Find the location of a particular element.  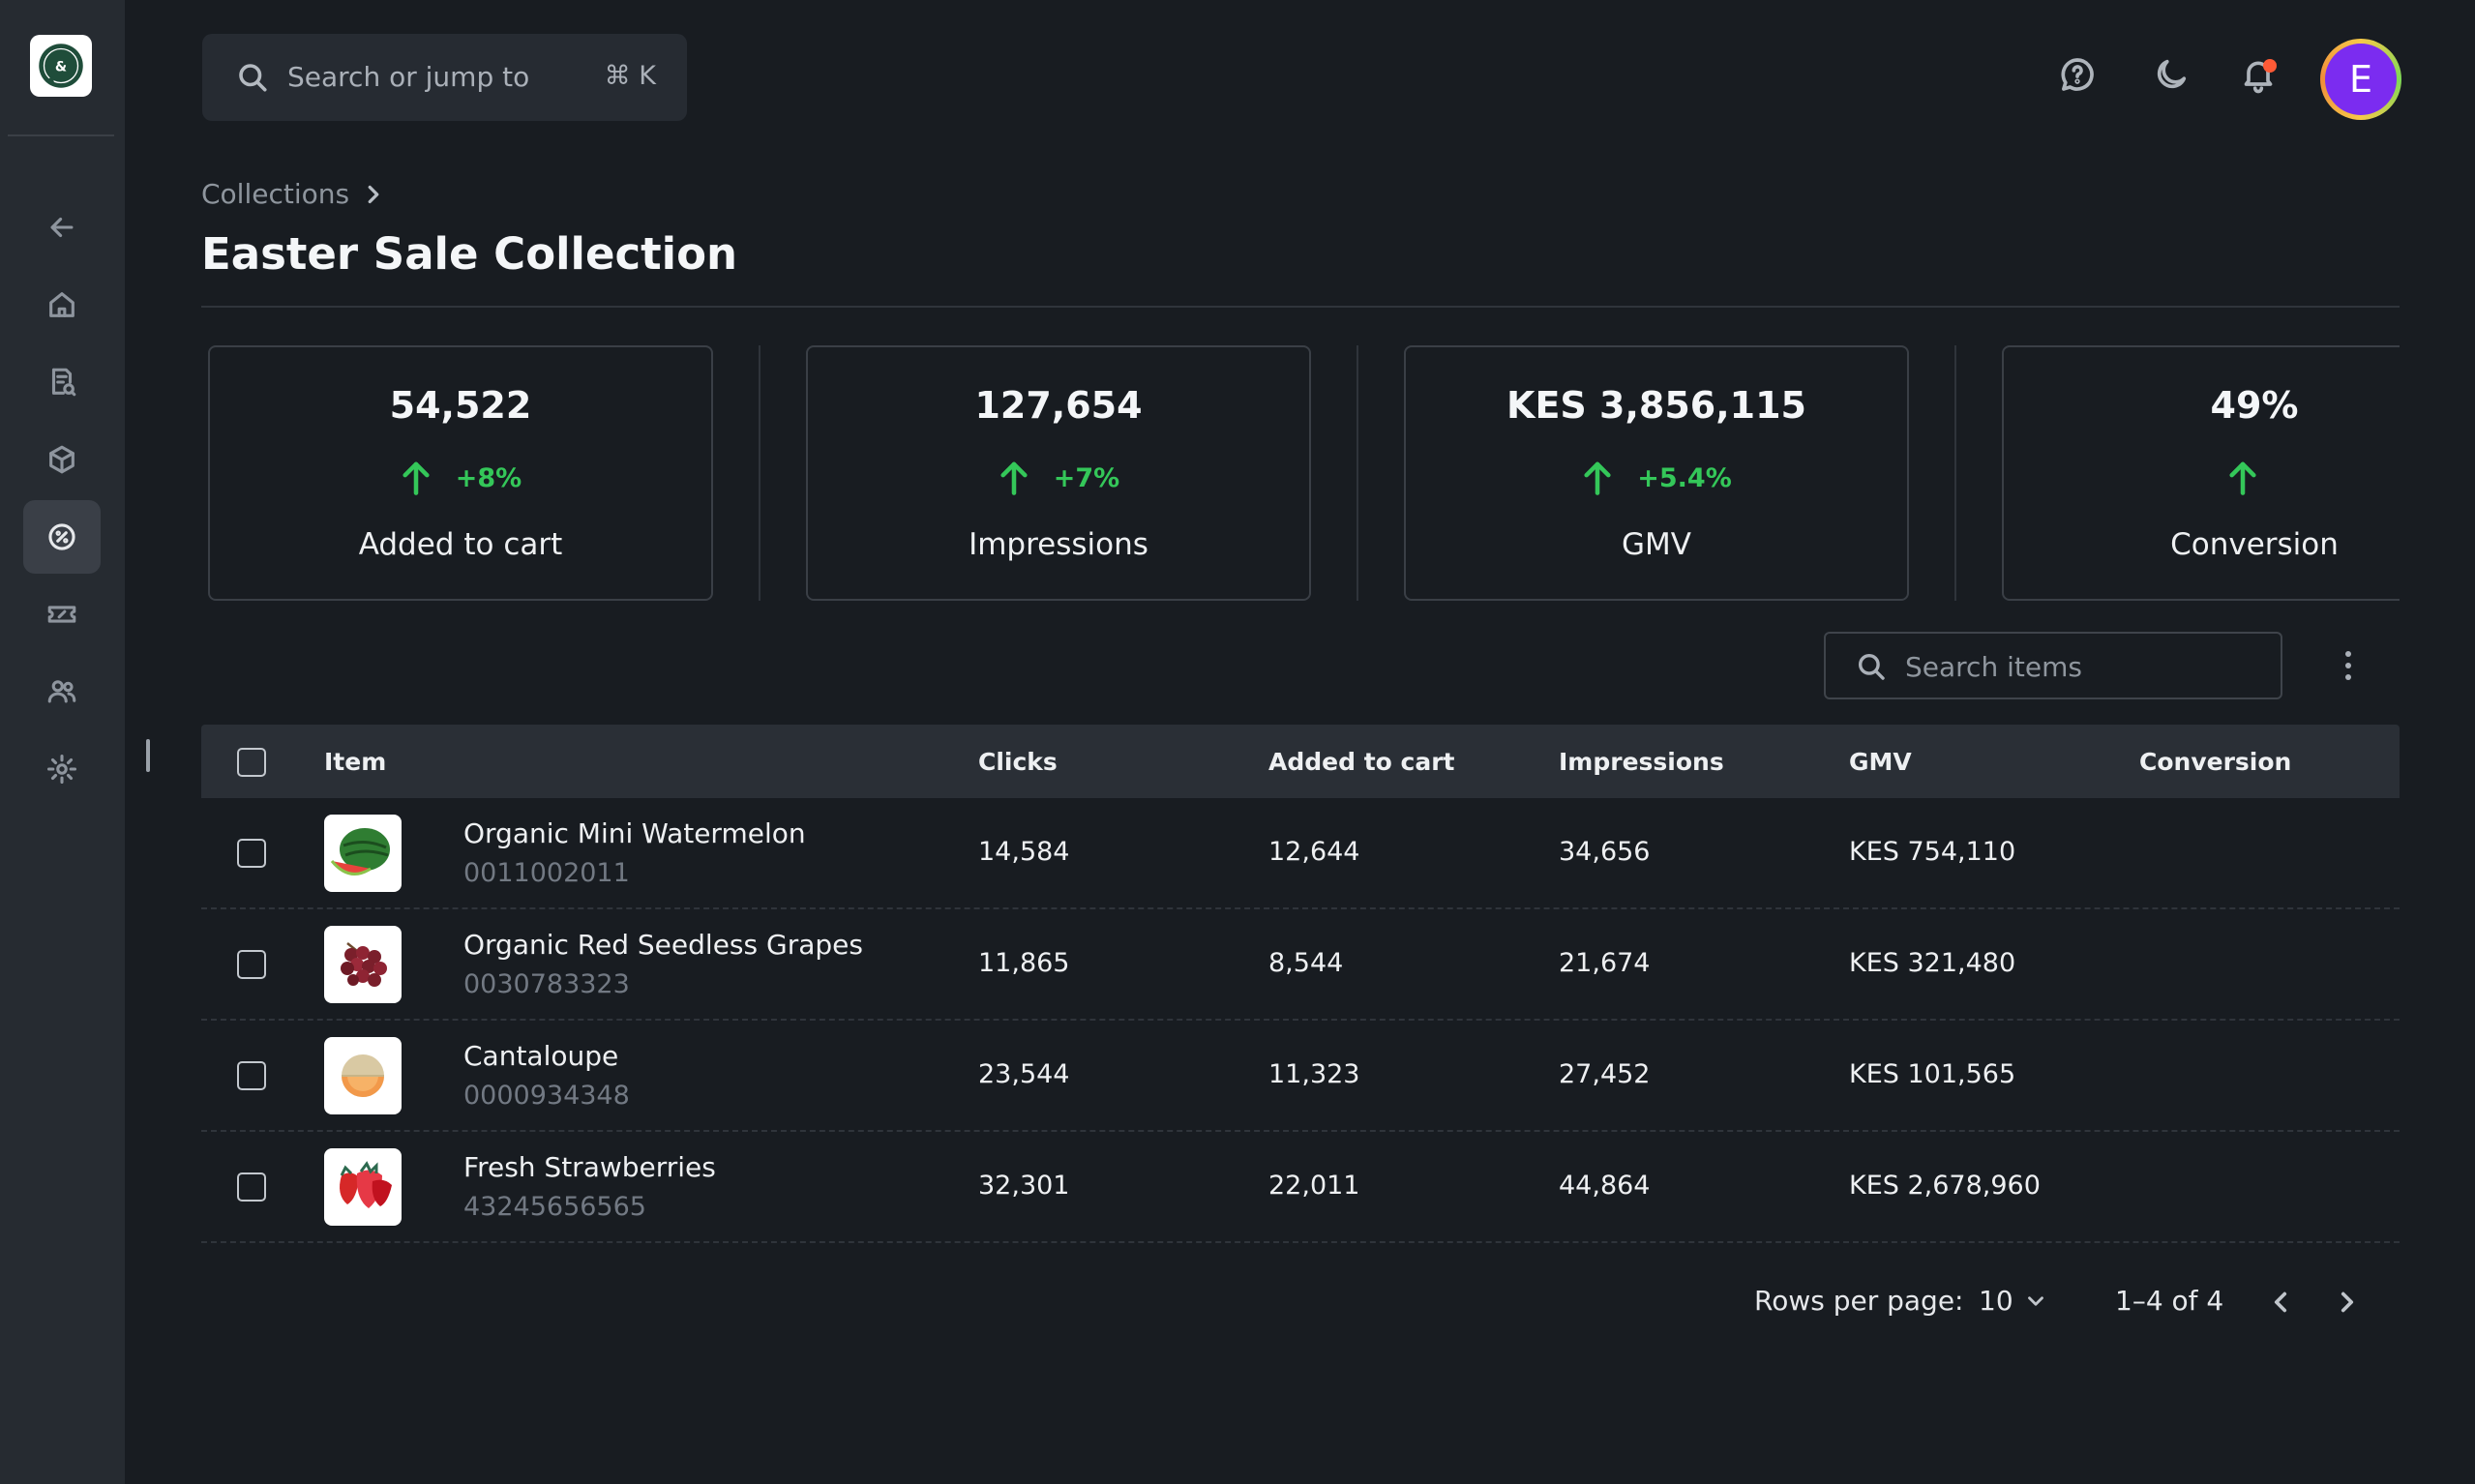

stat-trend: +7% is located at coordinates (1058, 478).